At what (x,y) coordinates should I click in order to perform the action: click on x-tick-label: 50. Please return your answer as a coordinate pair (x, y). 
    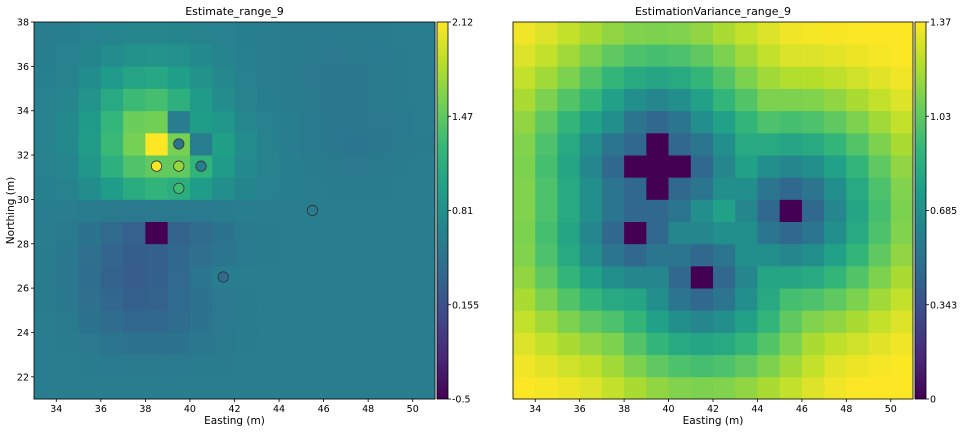
    Looking at the image, I should click on (413, 409).